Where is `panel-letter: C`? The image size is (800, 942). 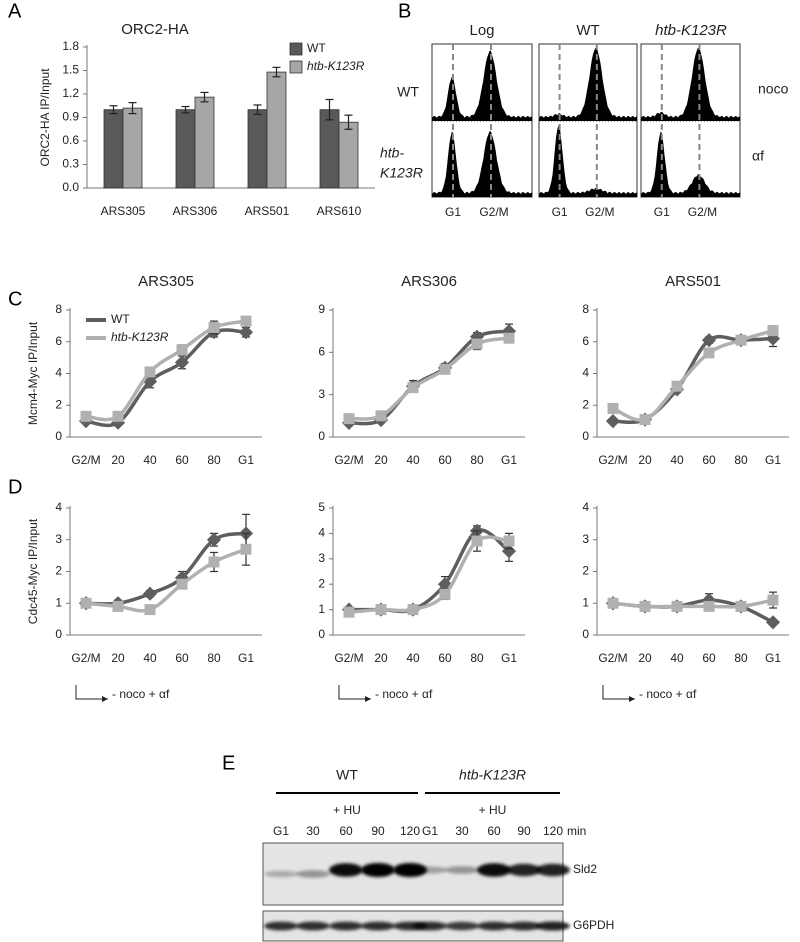
panel-letter: C is located at coordinates (15, 299).